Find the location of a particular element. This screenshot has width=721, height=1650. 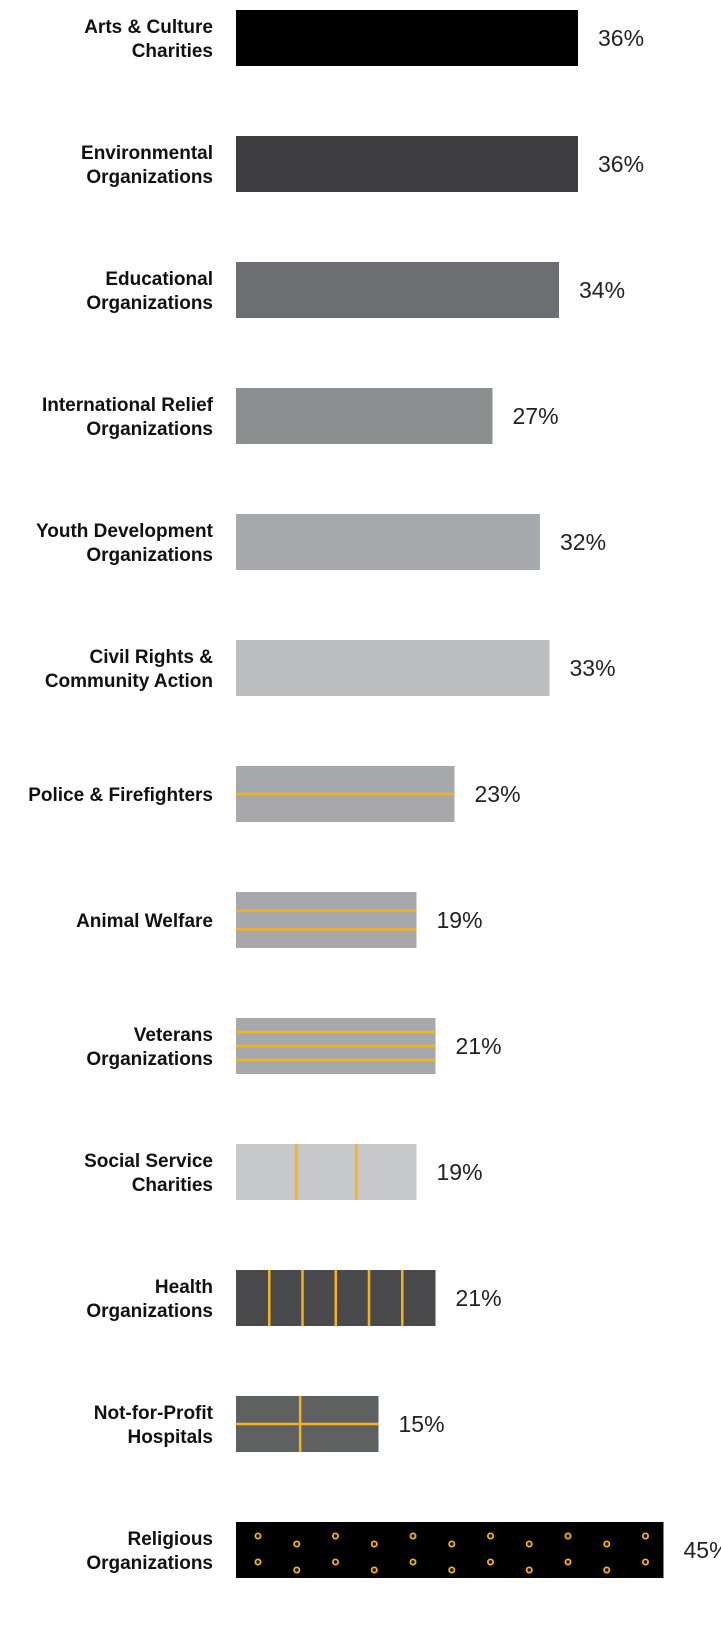

value-label: 33% is located at coordinates (593, 668).